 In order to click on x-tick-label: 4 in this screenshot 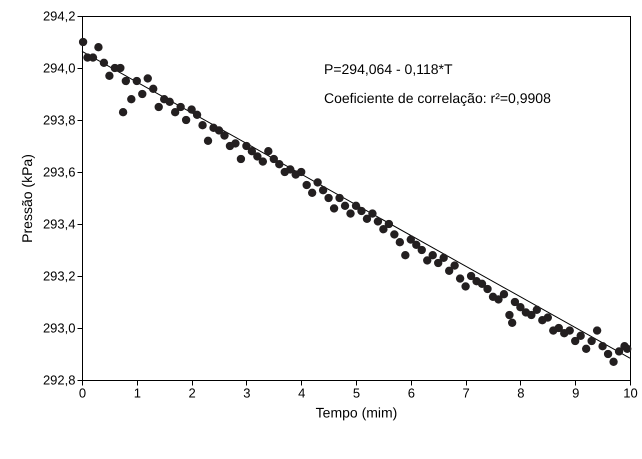, I will do `click(302, 393)`.